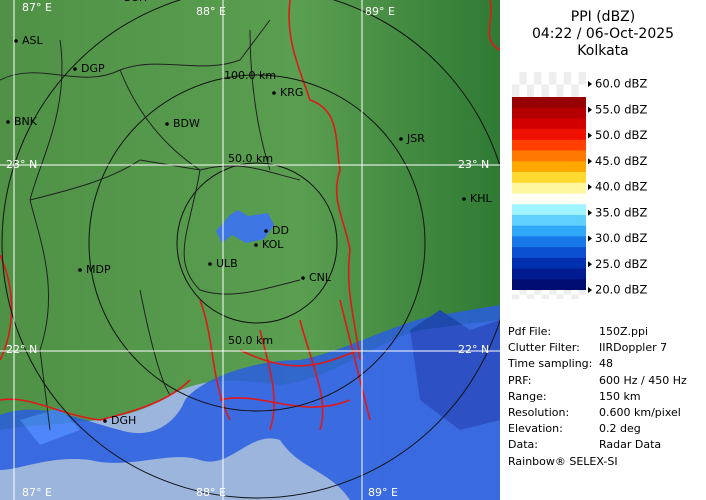 The width and height of the screenshot is (706, 500). What do you see at coordinates (597, 381) in the screenshot?
I see `info-row: PRF: 600 Hz / 450 Hz` at bounding box center [597, 381].